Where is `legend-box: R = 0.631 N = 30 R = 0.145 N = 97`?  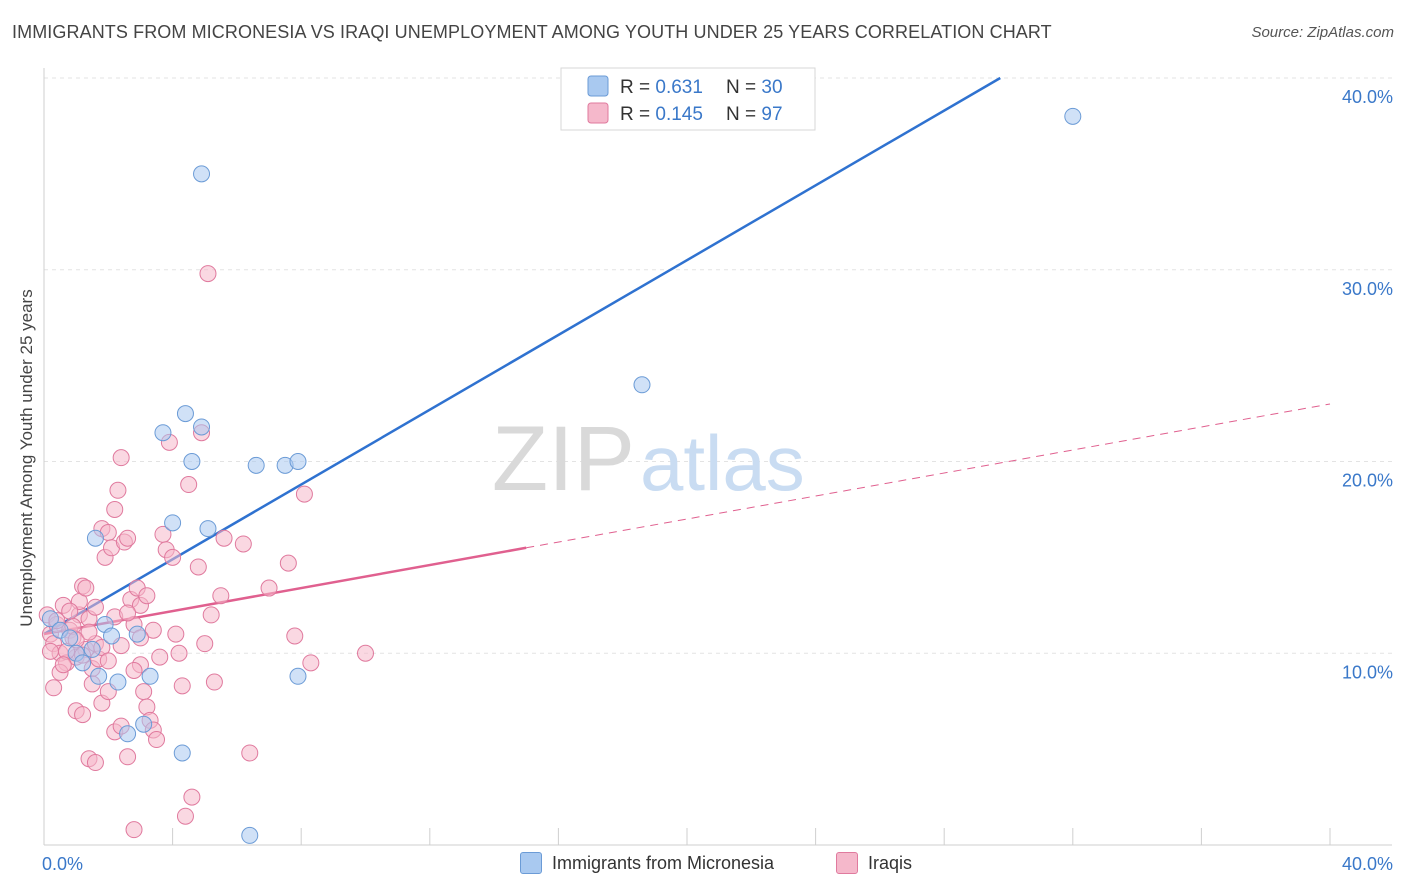
legend-box: R = 0.631 N = 30 R = 0.145 N = 97 is located at coordinates (688, 99).